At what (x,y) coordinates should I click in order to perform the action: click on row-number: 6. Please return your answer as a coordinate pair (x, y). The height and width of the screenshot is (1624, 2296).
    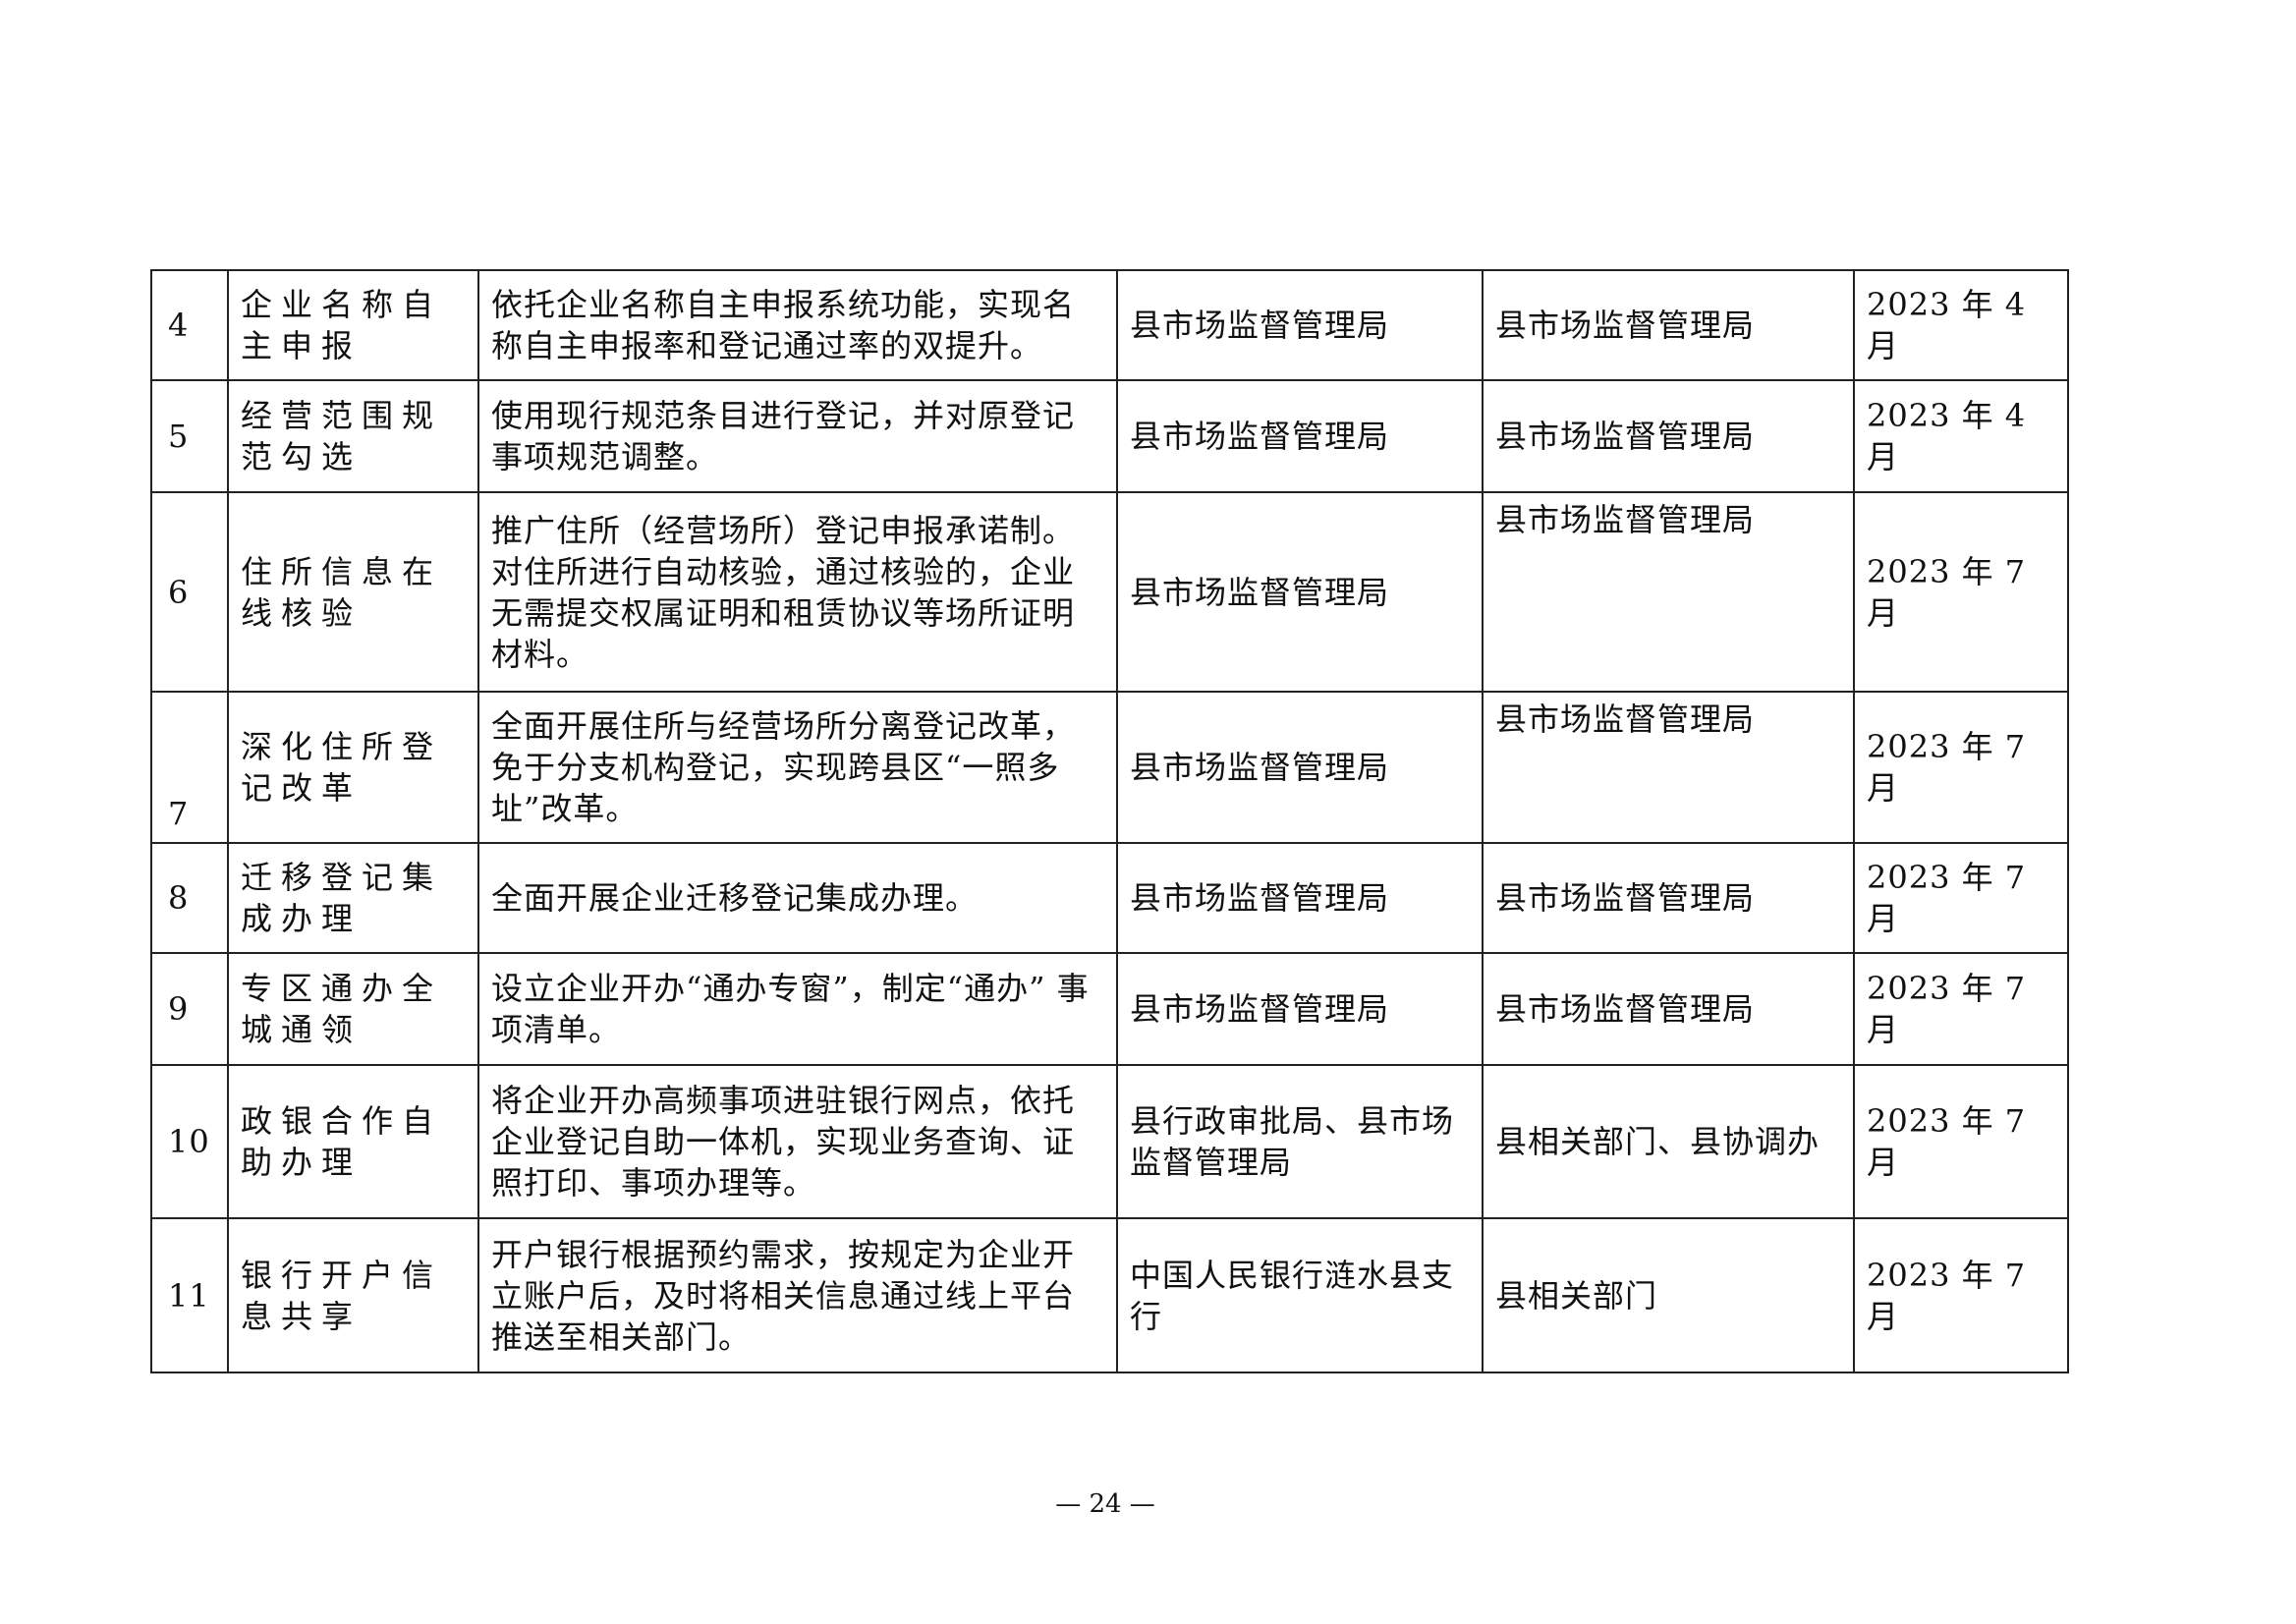
    Looking at the image, I should click on (189, 592).